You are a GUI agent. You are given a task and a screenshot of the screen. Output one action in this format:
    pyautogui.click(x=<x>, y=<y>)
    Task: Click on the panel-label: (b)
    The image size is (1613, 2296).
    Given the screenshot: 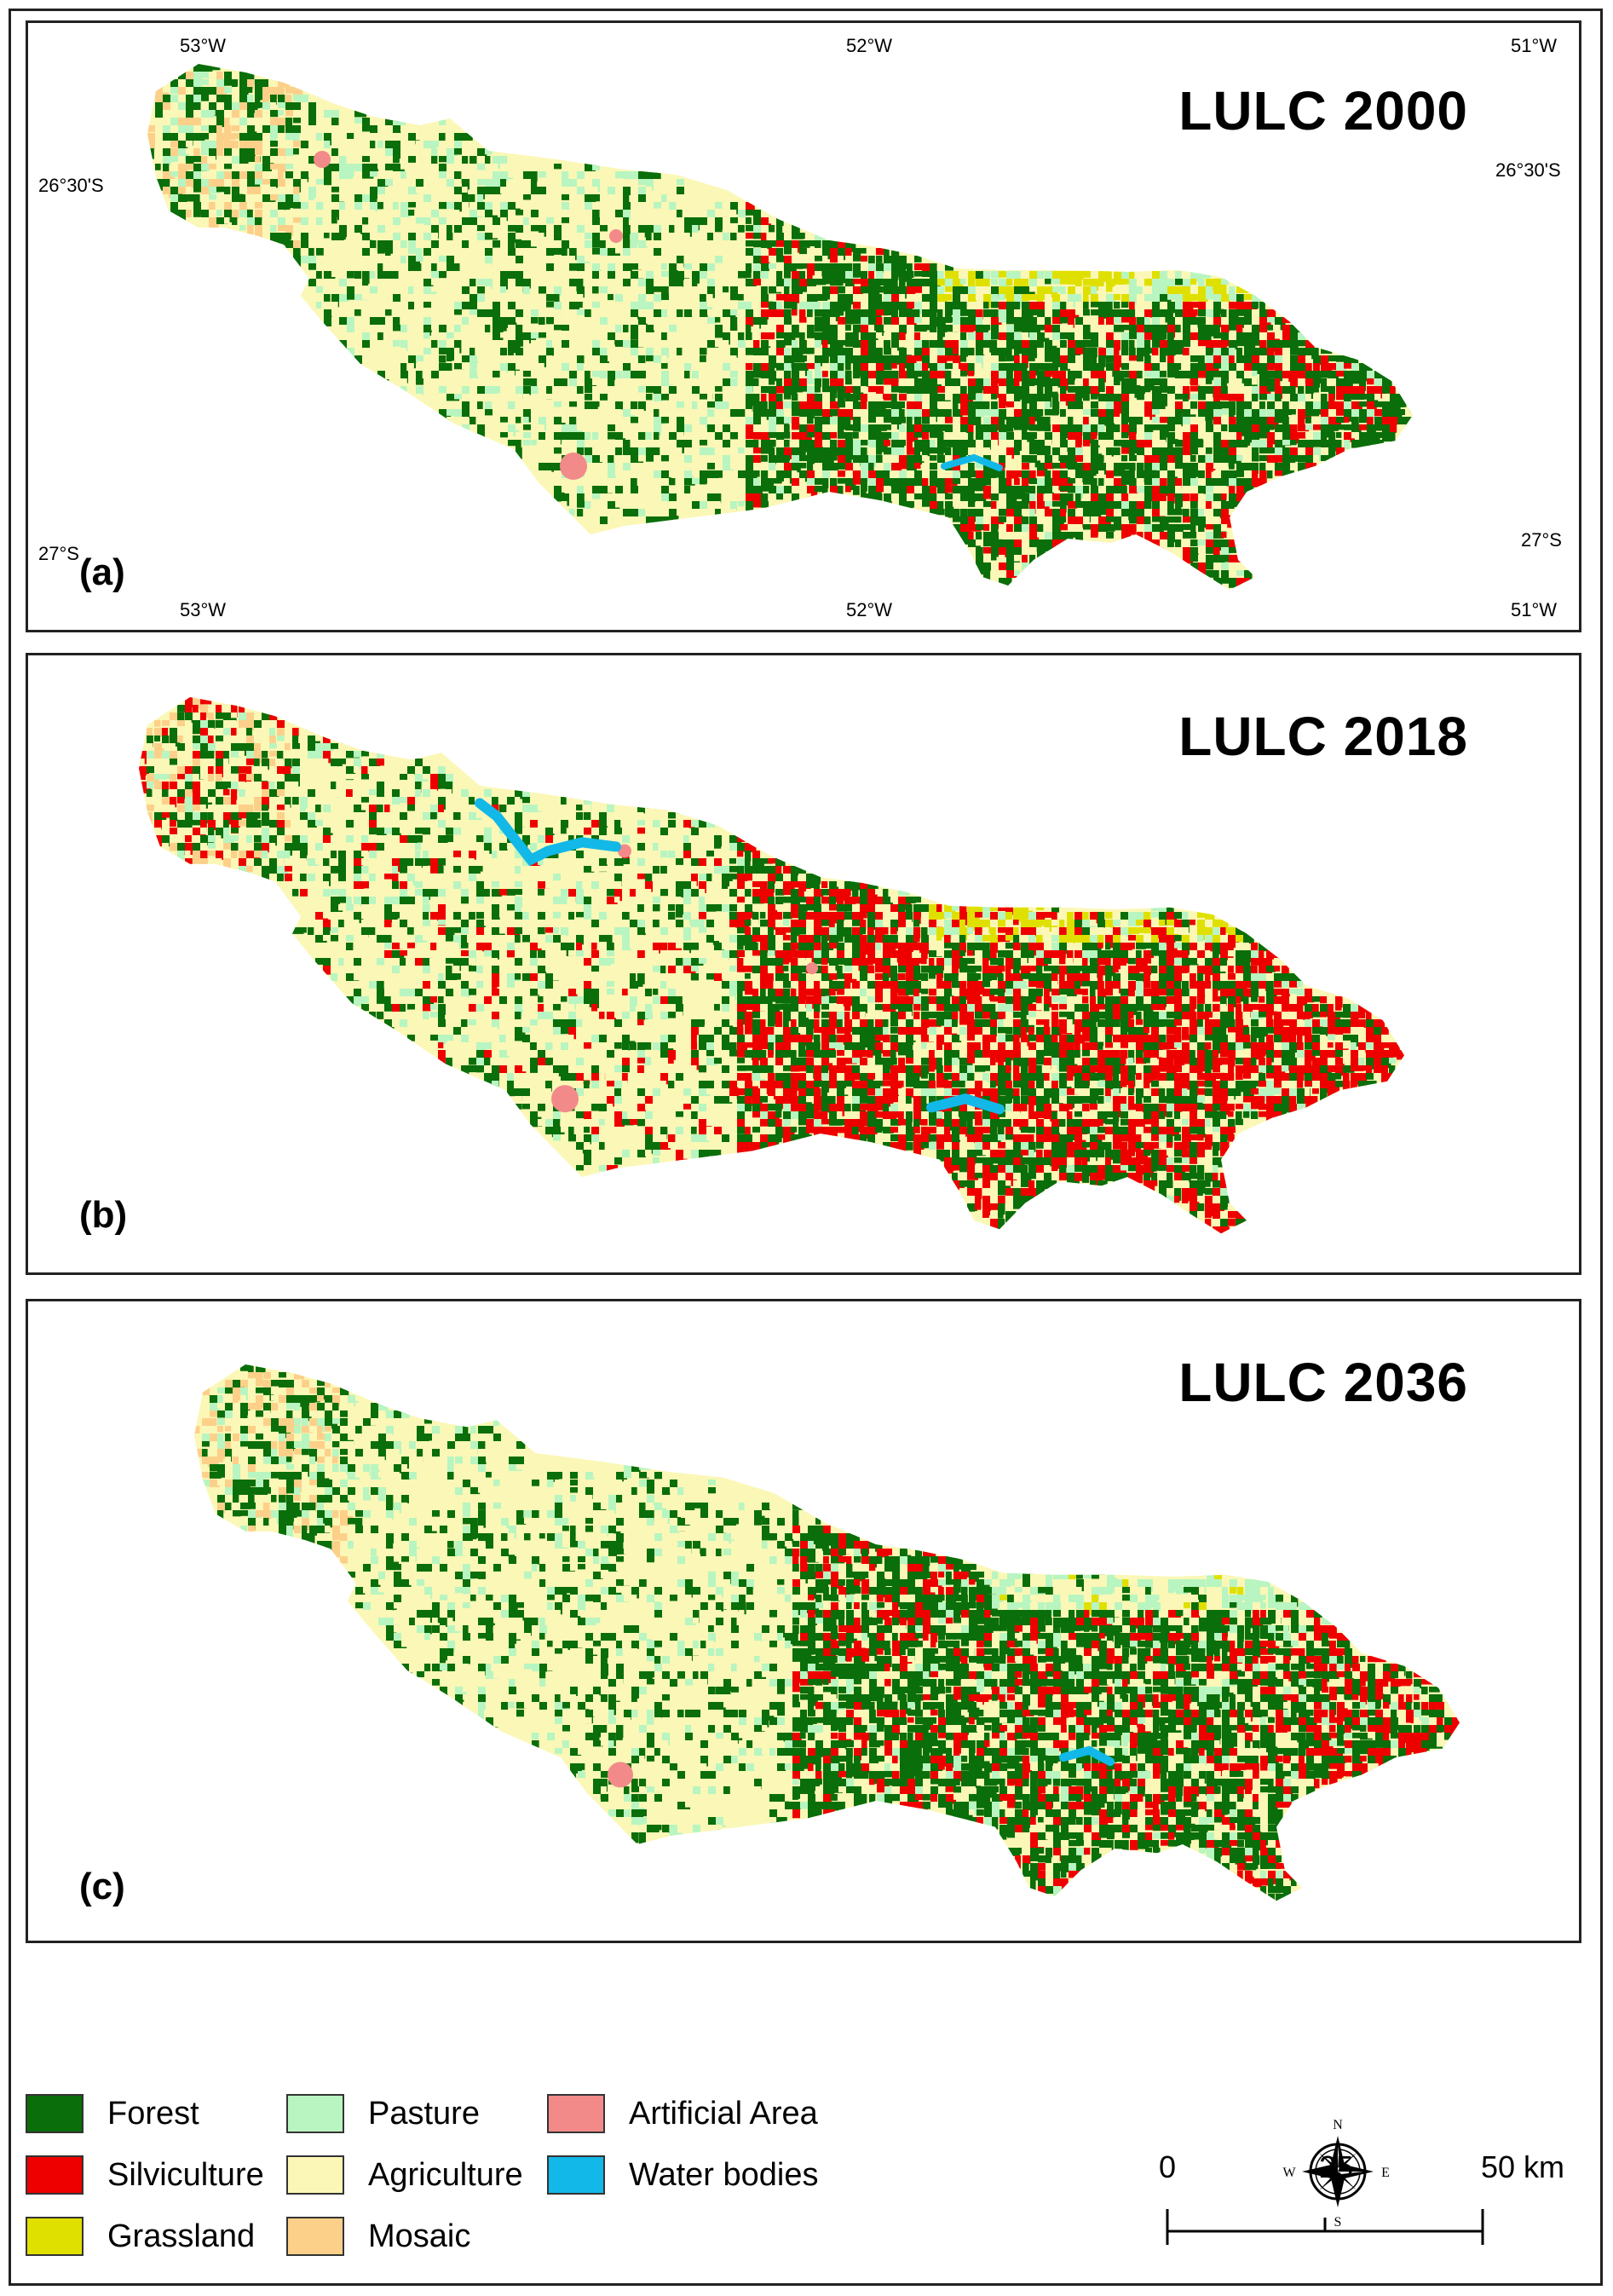 What is the action you would take?
    pyautogui.click(x=103, y=1215)
    